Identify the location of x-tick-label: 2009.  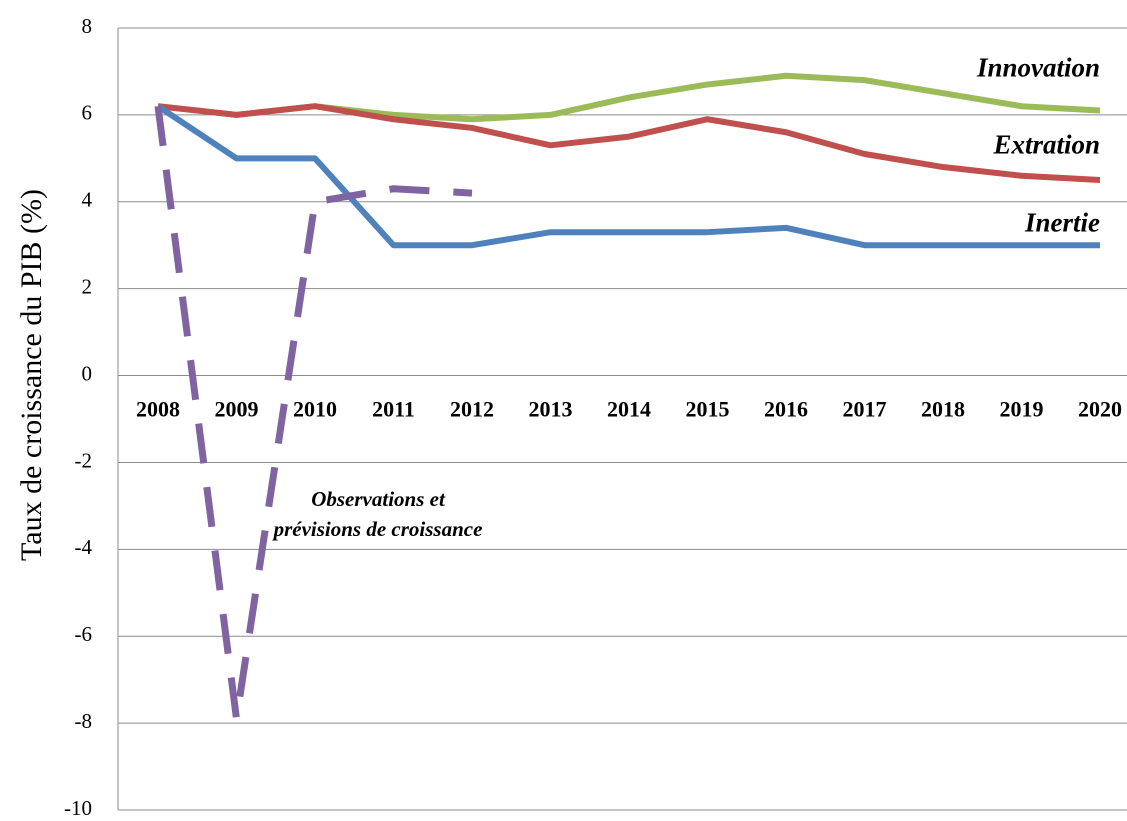
(237, 409).